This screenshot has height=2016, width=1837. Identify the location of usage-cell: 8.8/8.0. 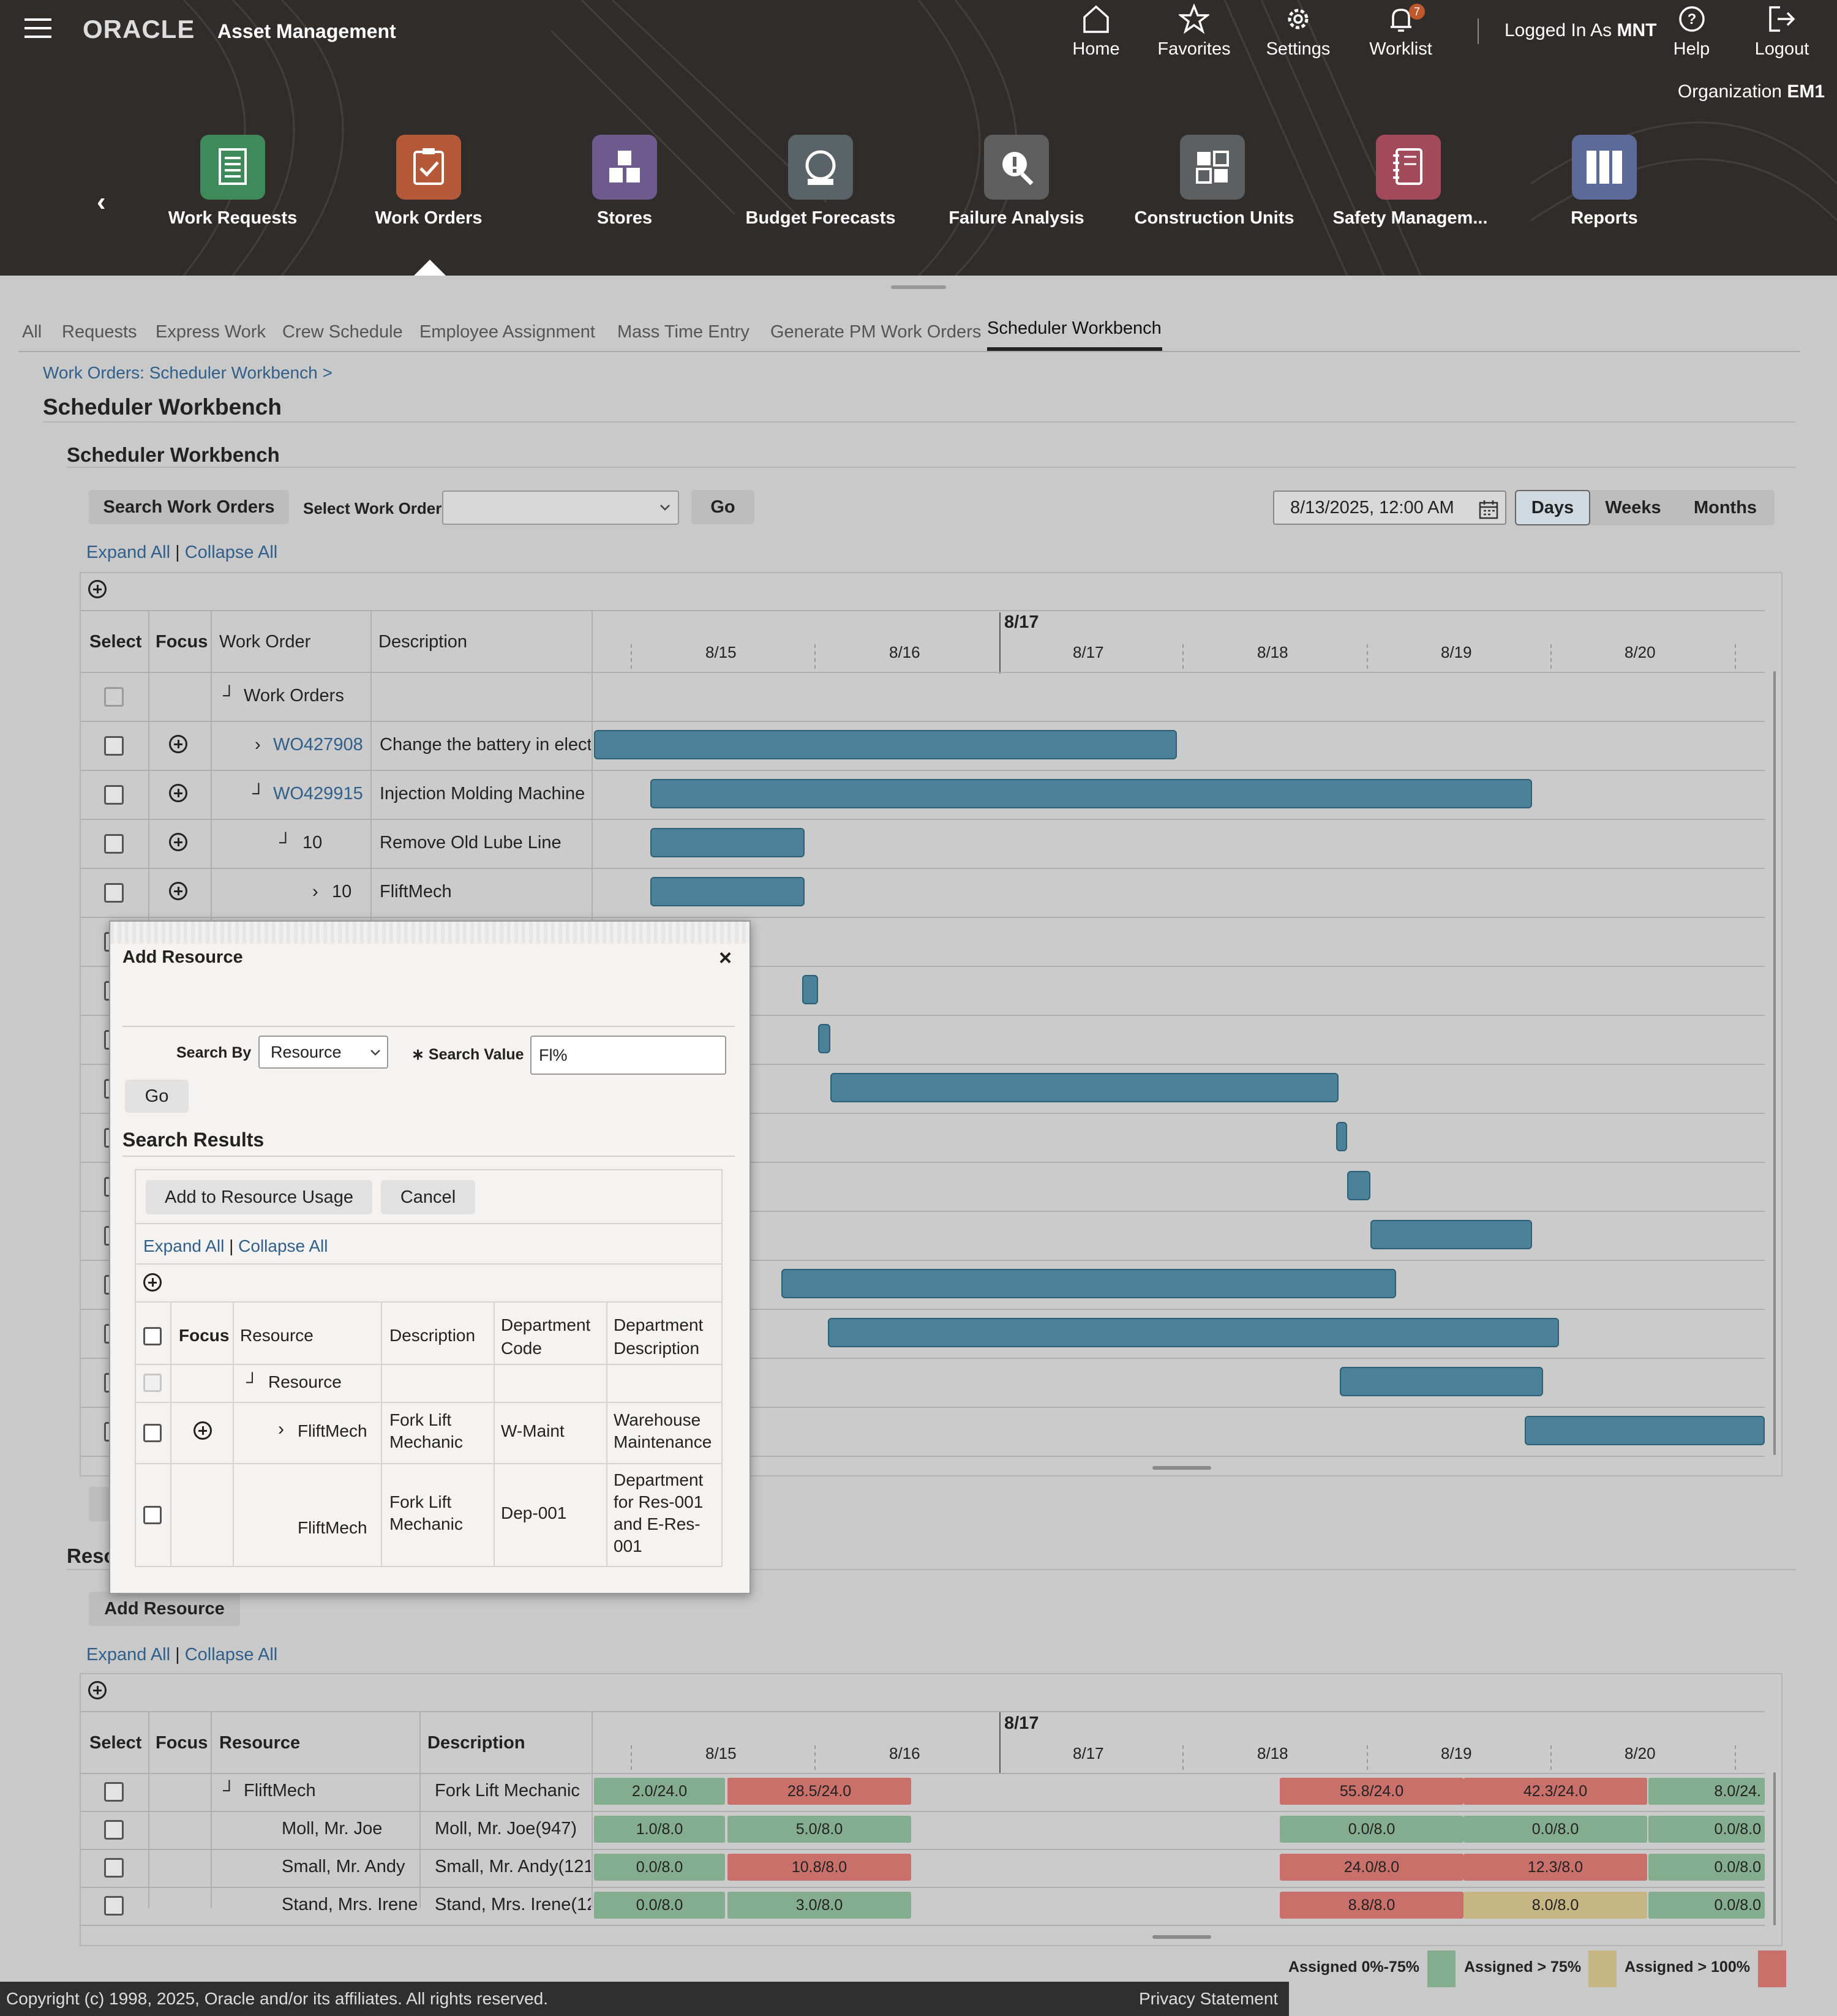
(1371, 1905).